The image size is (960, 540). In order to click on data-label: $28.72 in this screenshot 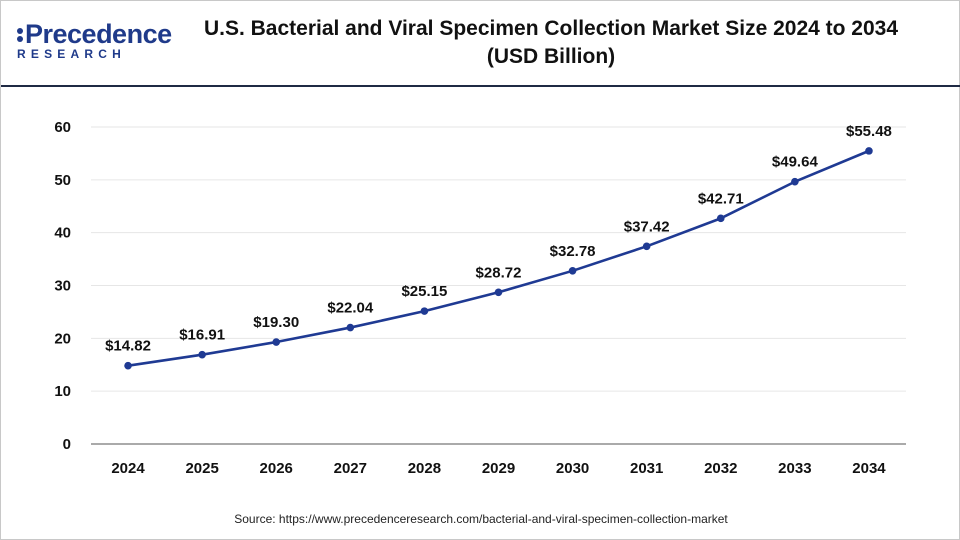, I will do `click(499, 272)`.